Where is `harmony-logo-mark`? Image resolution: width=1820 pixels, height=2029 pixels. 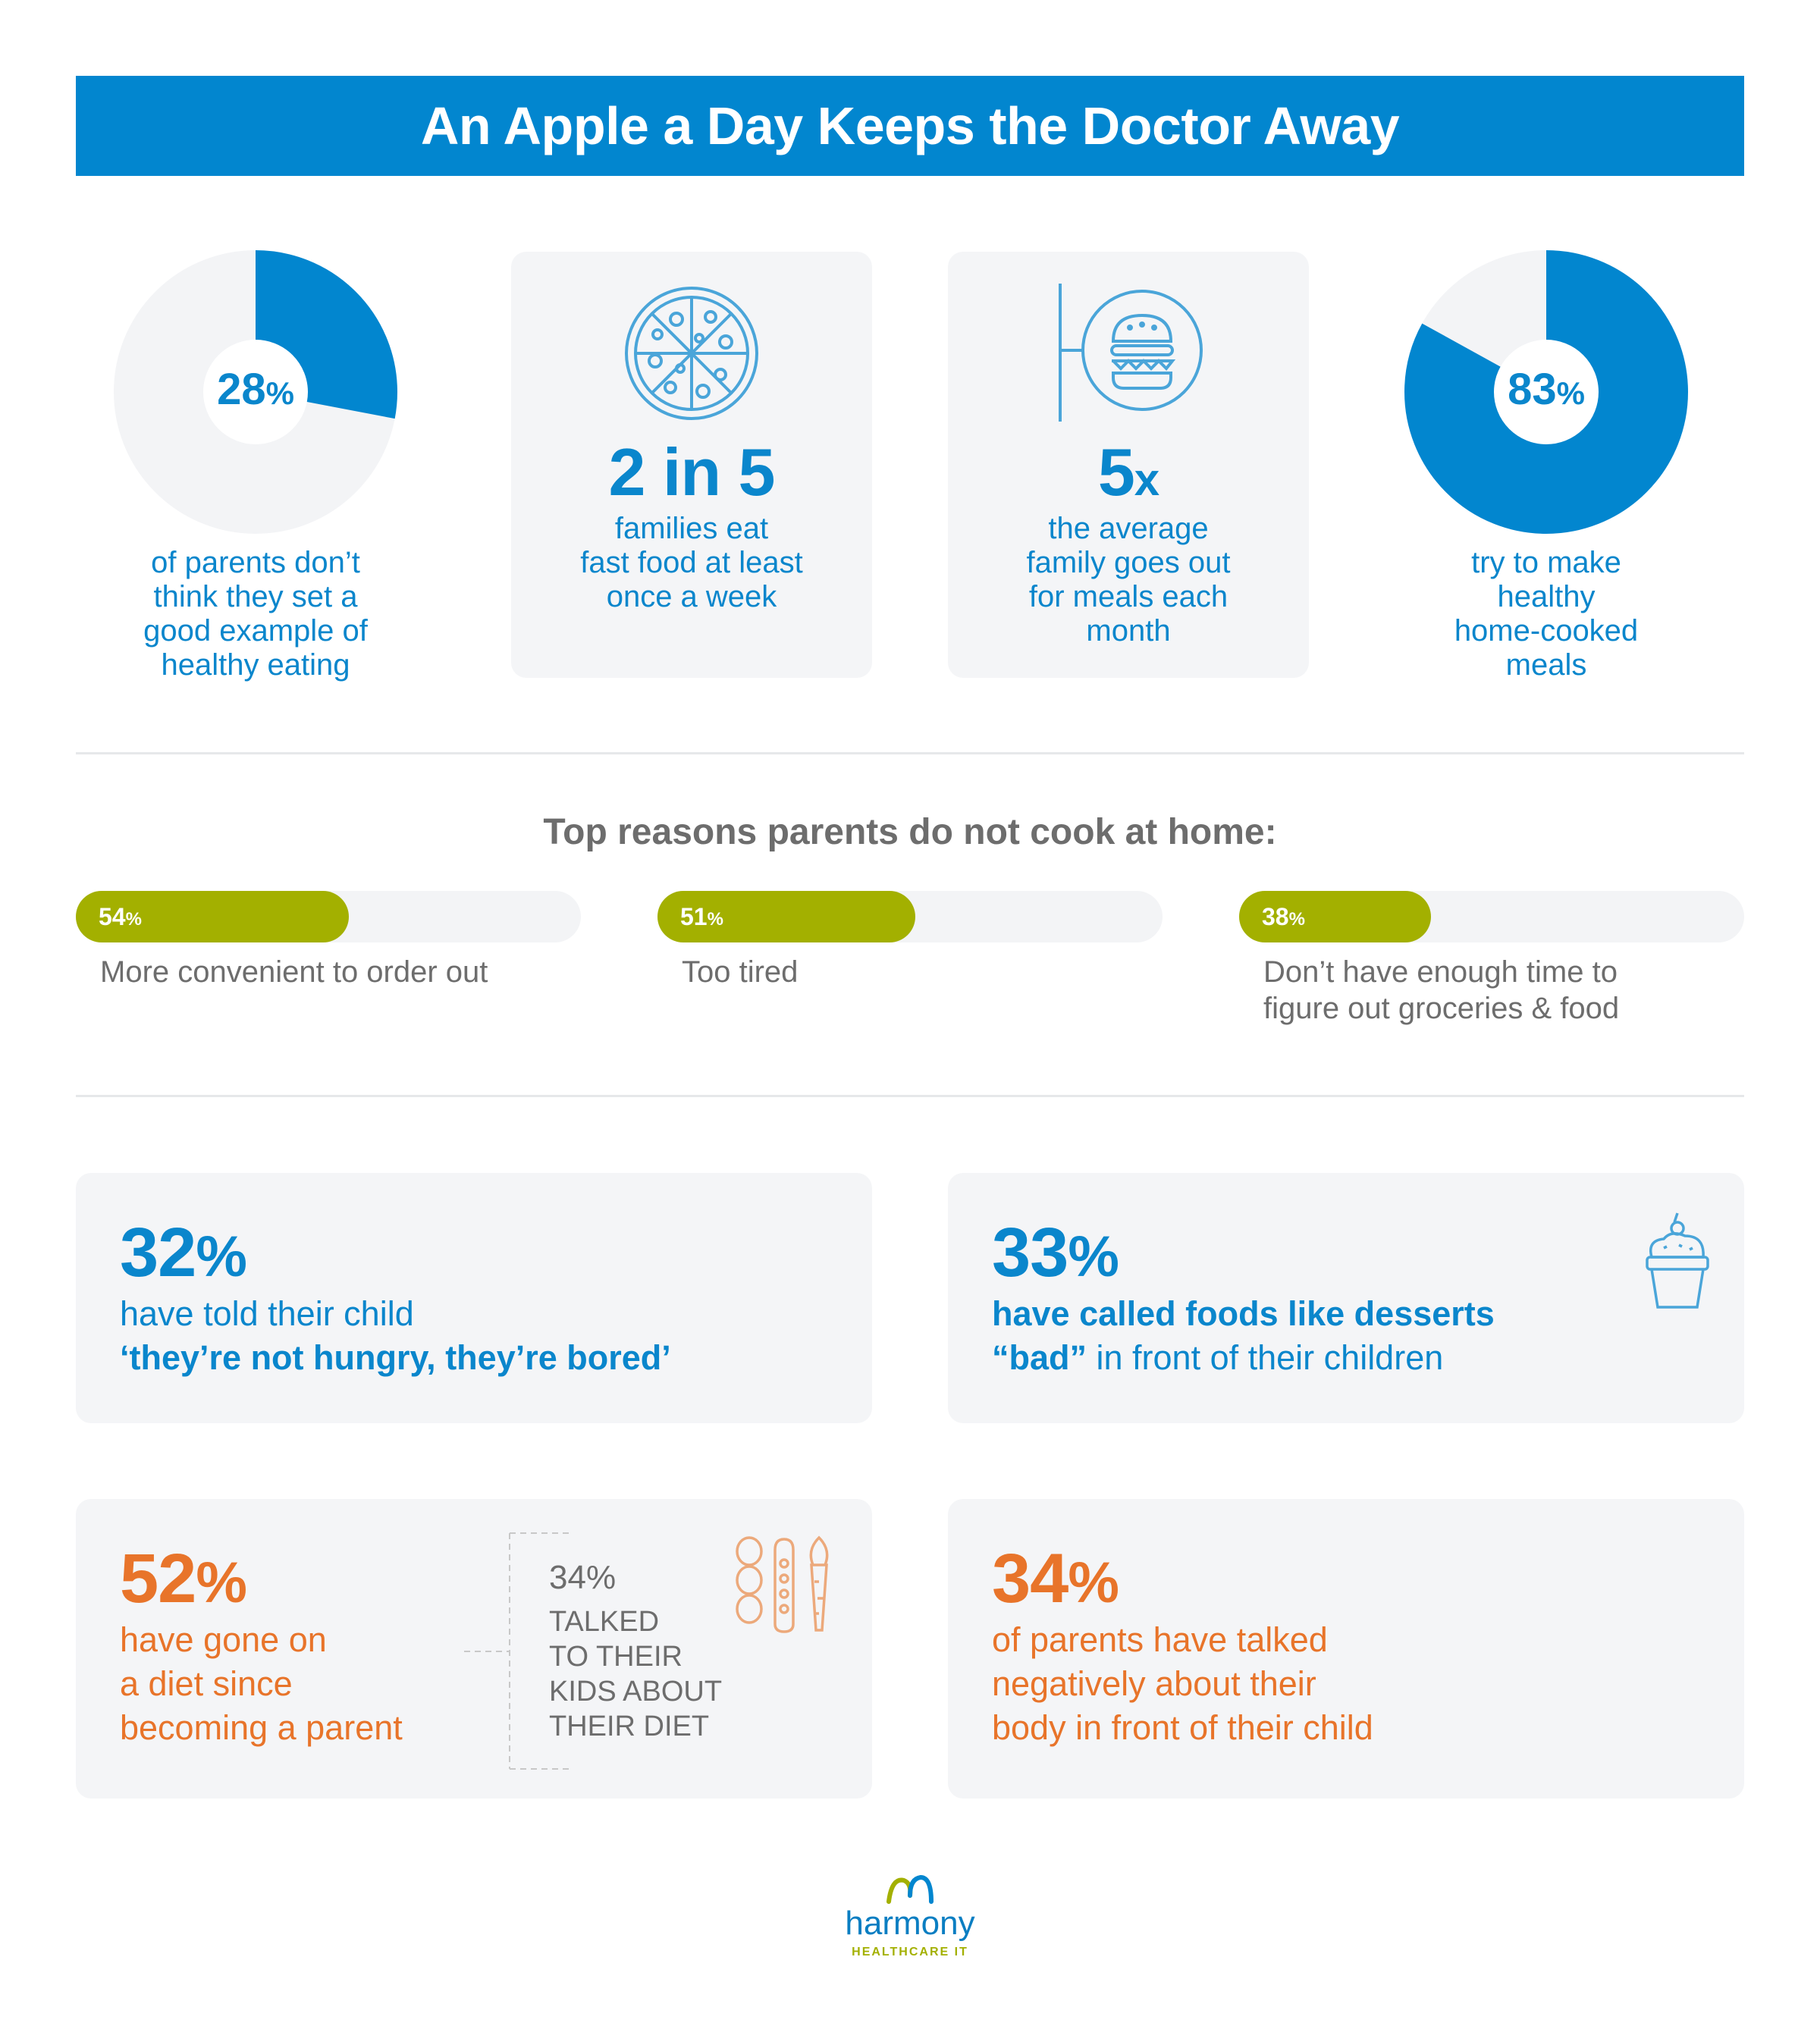 harmony-logo-mark is located at coordinates (910, 1889).